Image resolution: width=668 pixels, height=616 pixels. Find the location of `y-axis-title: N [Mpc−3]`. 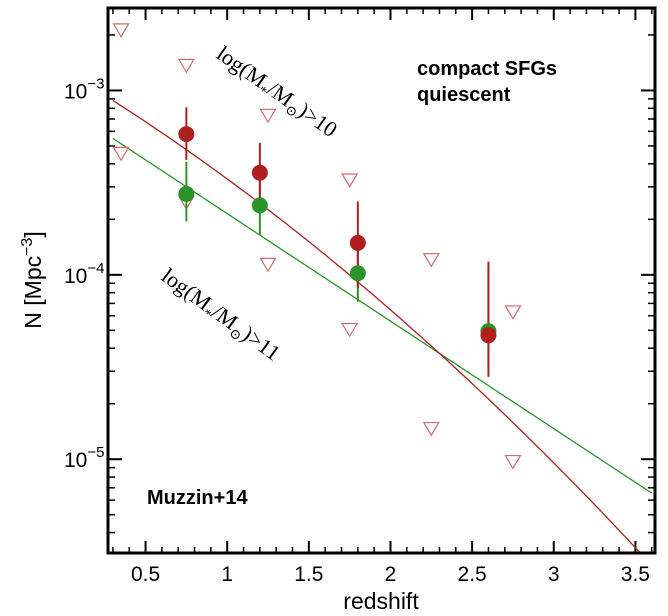

y-axis-title: N [Mpc−3] is located at coordinates (32, 279).